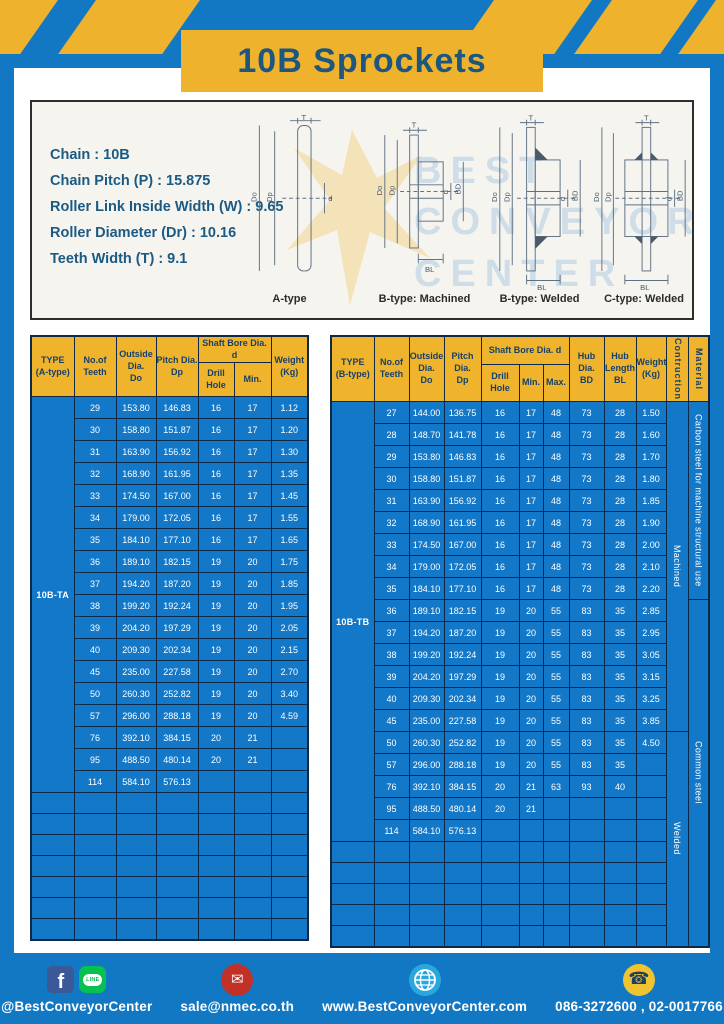  What do you see at coordinates (77, 1006) in the screenshot?
I see `social-handle: @BestConveyorCenter` at bounding box center [77, 1006].